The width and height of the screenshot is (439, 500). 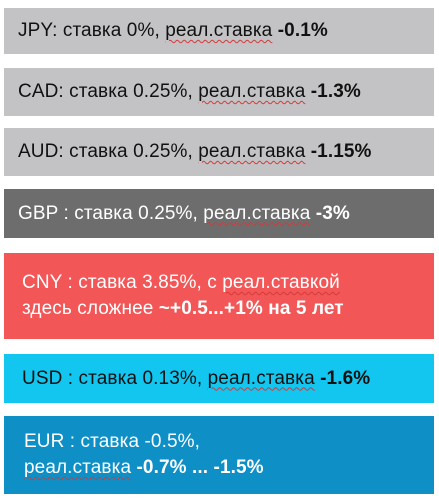 I want to click on eur-line-2: реал.ставка -0.7% ... -1.5%, so click(x=225, y=468).